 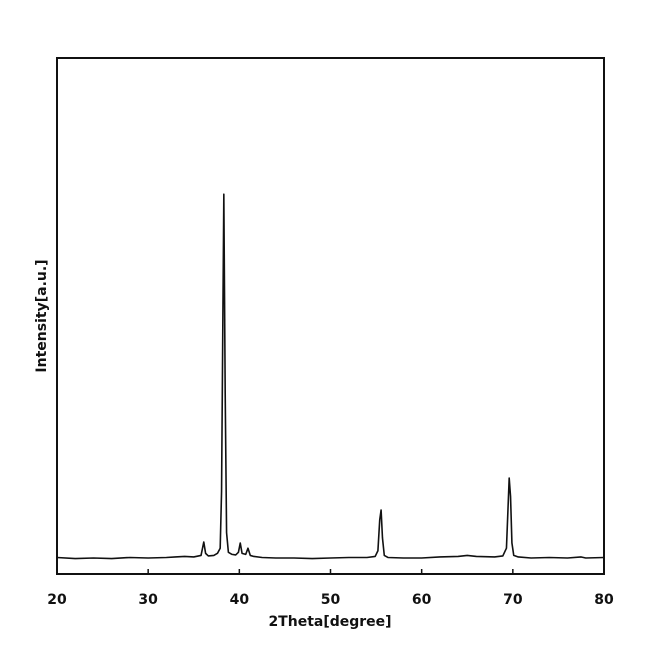 What do you see at coordinates (513, 600) in the screenshot?
I see `x-tick-label: 70` at bounding box center [513, 600].